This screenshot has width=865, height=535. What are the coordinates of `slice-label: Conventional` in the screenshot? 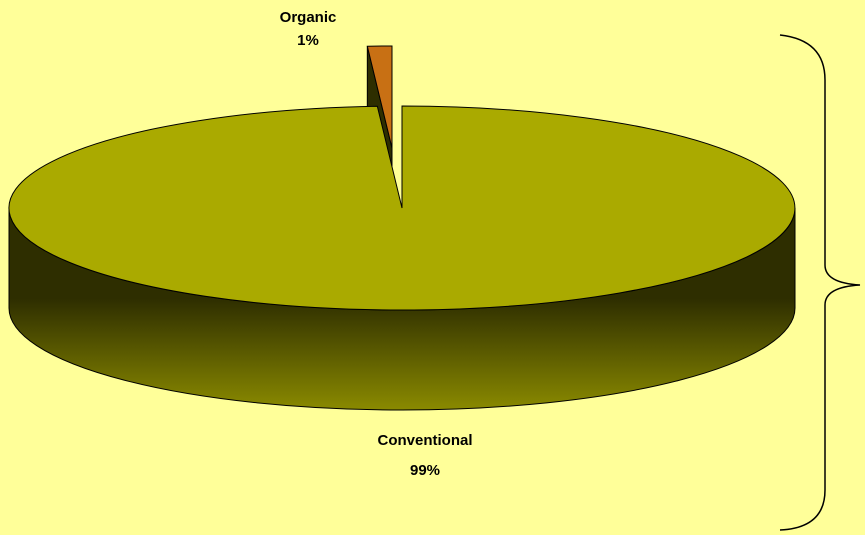 It's located at (424, 440).